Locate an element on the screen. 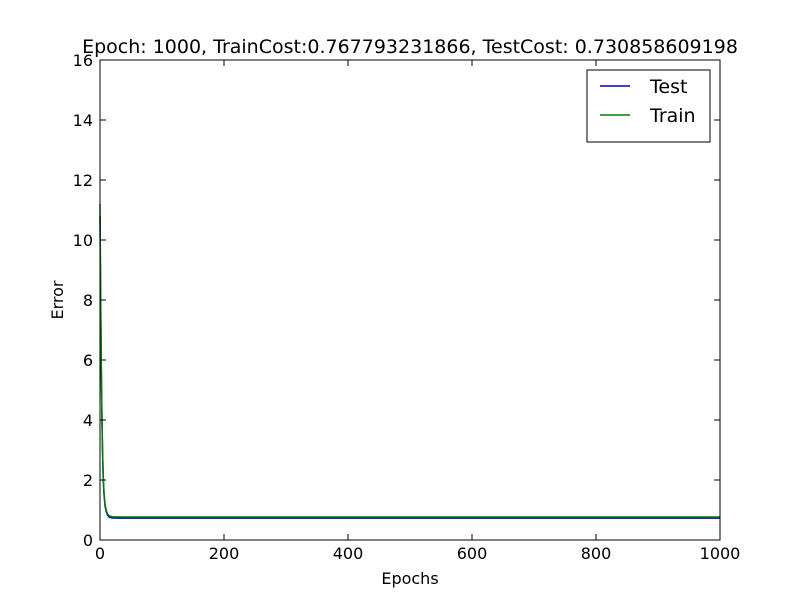  x-tick-label: 600 is located at coordinates (472, 553).